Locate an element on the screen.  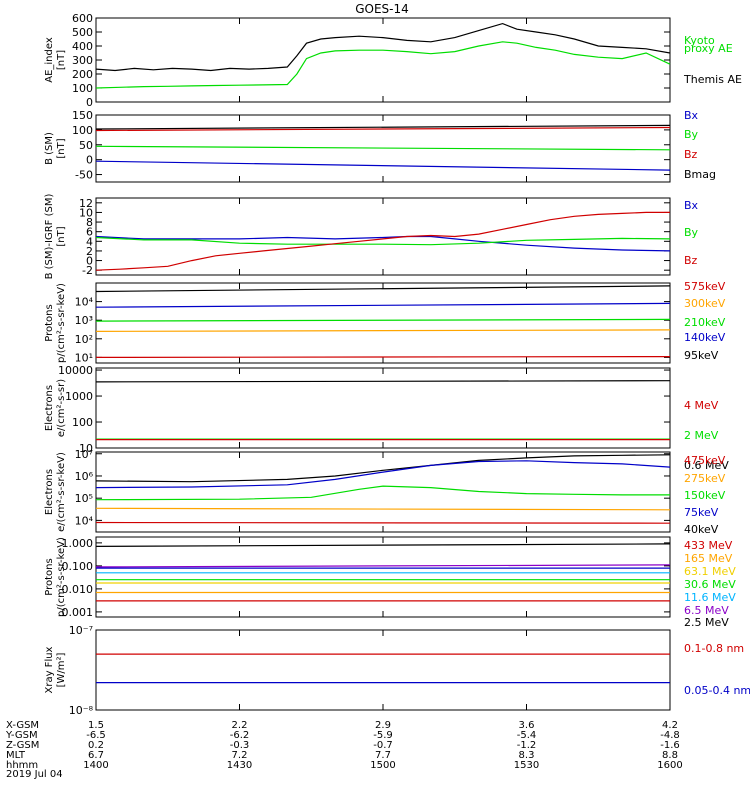
y-axis-label: B (SM)-IGRF (SM) is located at coordinates (49, 237).